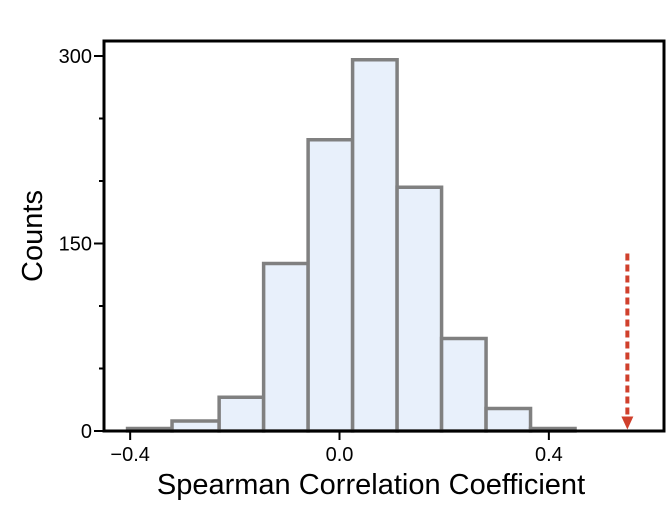  I want to click on x-tick-label: −0.4, so click(129, 455).